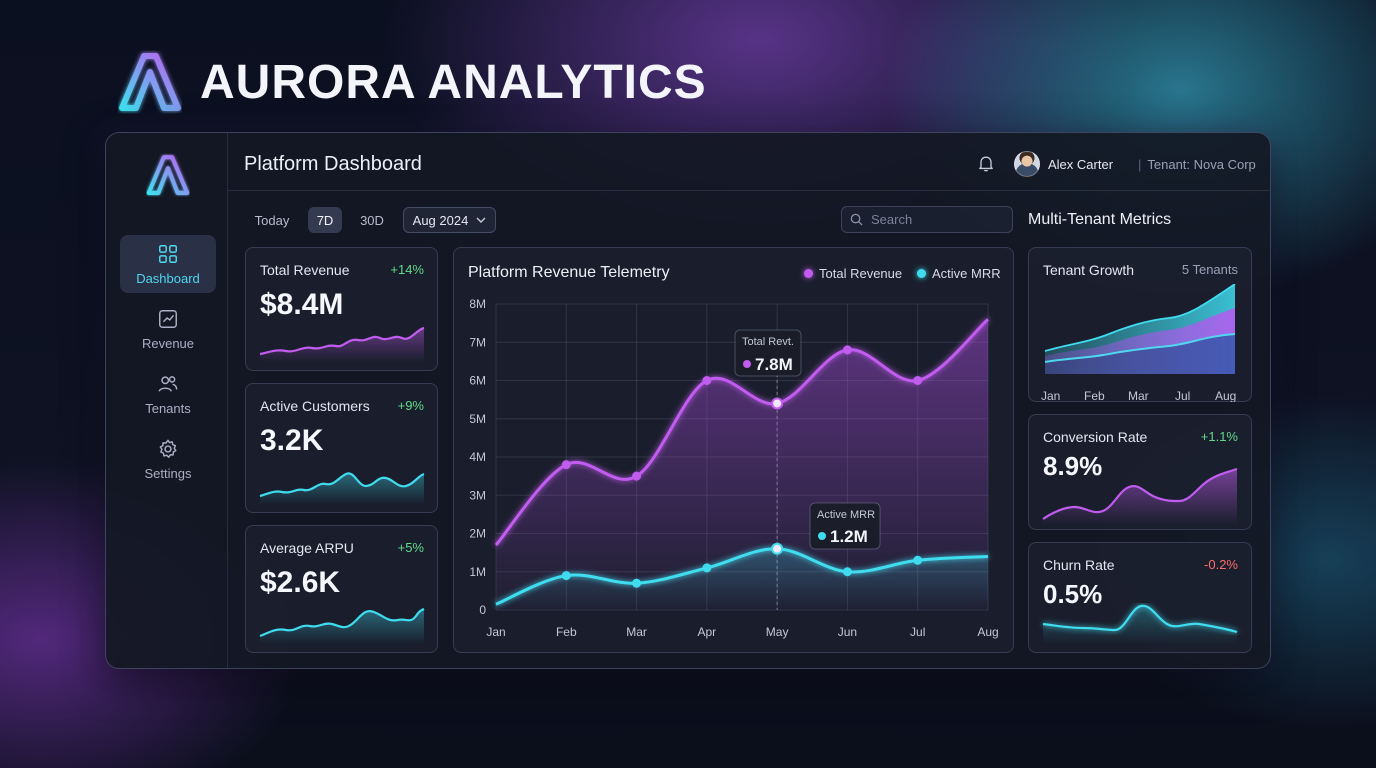 The width and height of the screenshot is (1376, 768). Describe the element at coordinates (272, 220) in the screenshot. I see `filter-today-button: Today` at that location.